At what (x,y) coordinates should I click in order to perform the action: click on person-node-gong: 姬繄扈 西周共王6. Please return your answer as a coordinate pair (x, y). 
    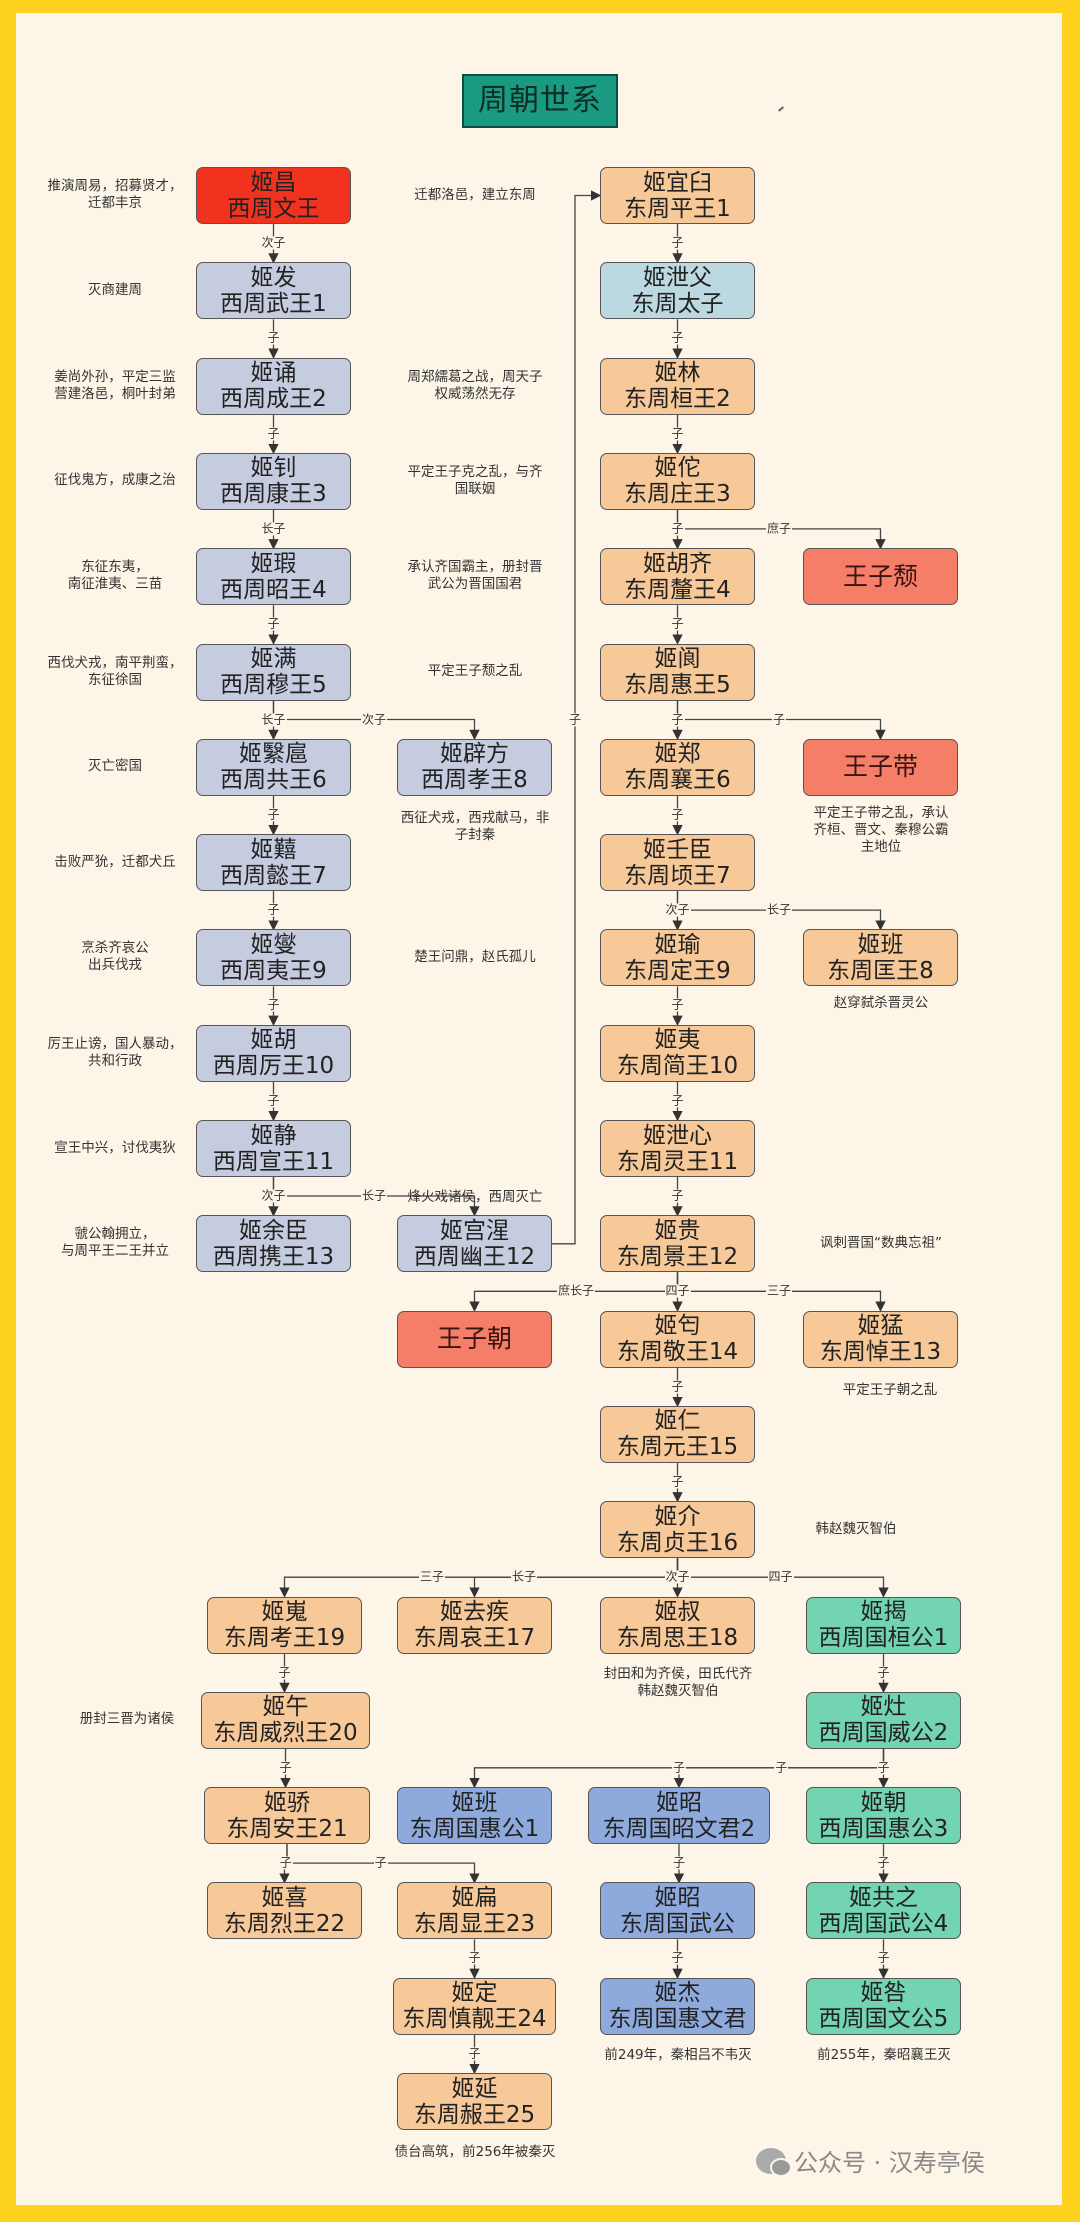
    Looking at the image, I should click on (273, 767).